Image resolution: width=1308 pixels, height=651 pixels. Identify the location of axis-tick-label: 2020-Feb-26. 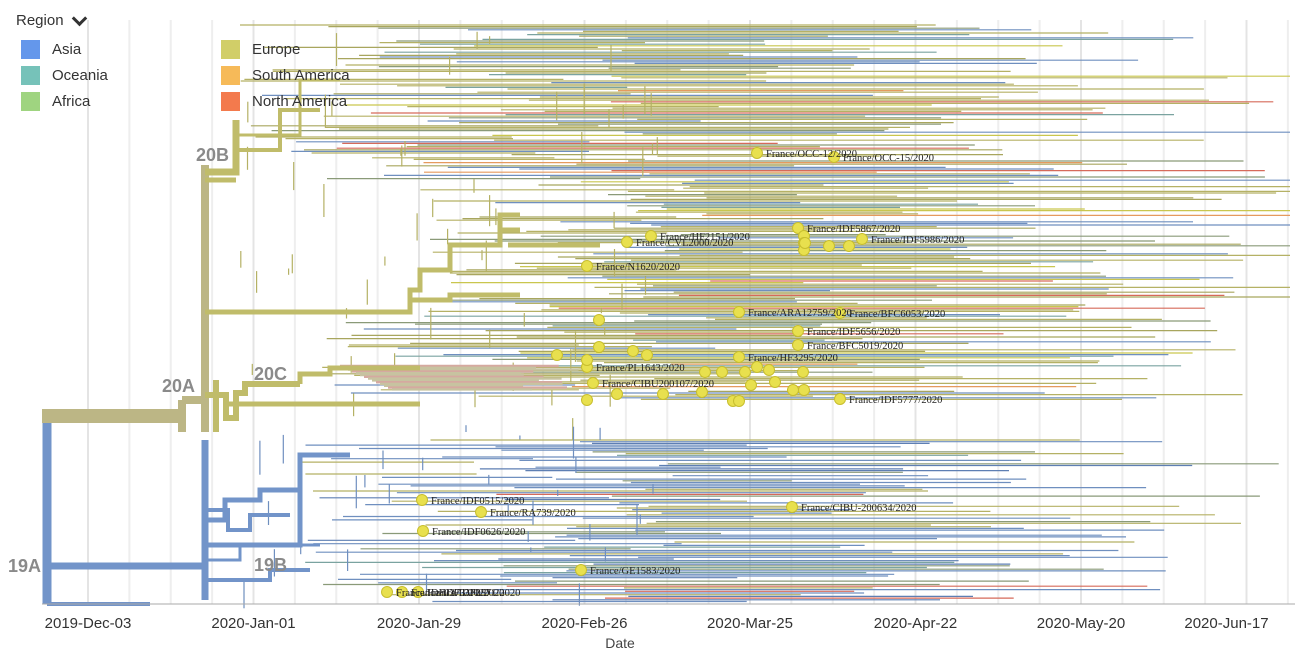
(585, 623).